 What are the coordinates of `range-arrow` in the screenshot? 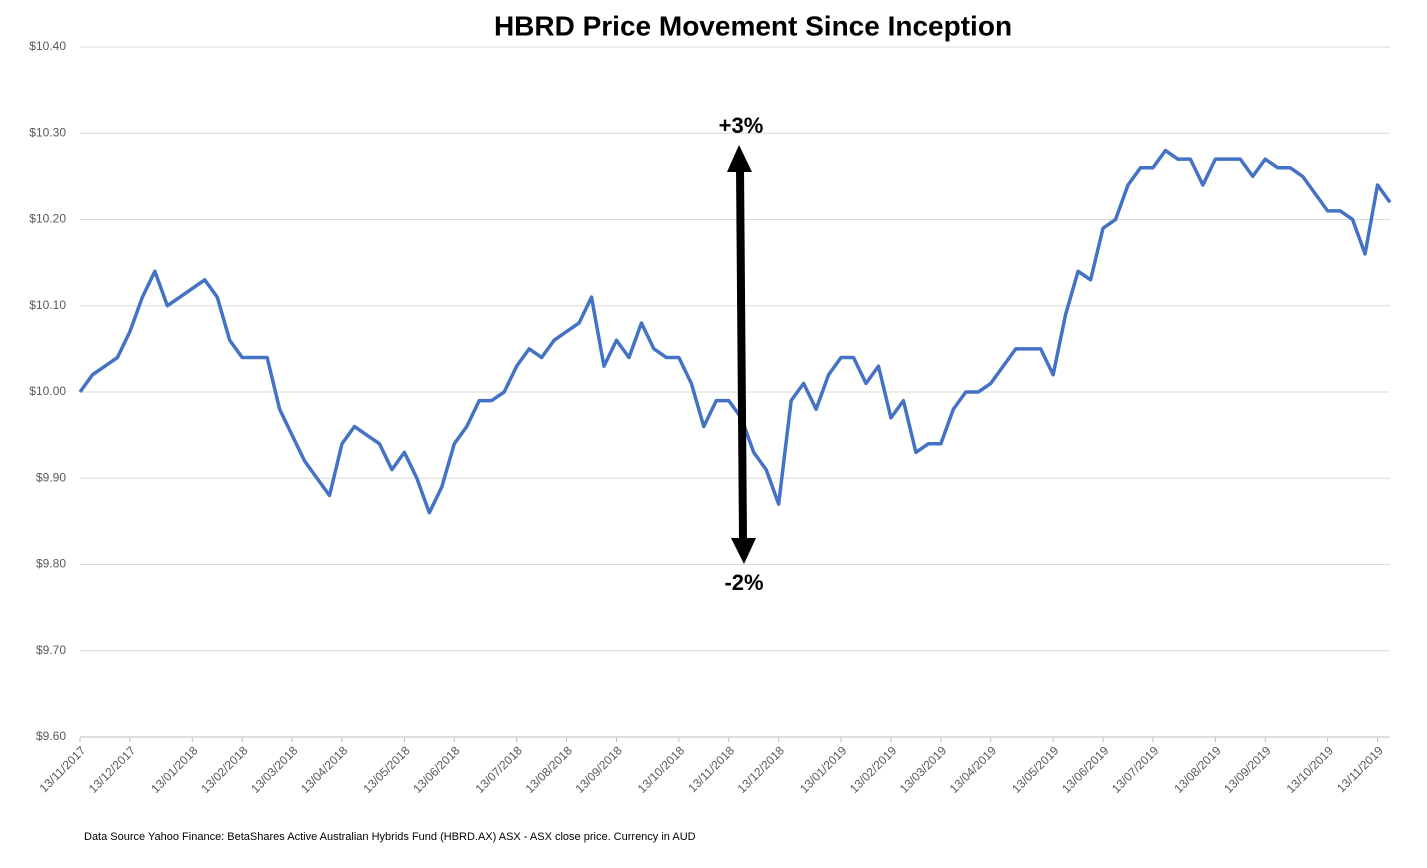 It's located at (741, 354).